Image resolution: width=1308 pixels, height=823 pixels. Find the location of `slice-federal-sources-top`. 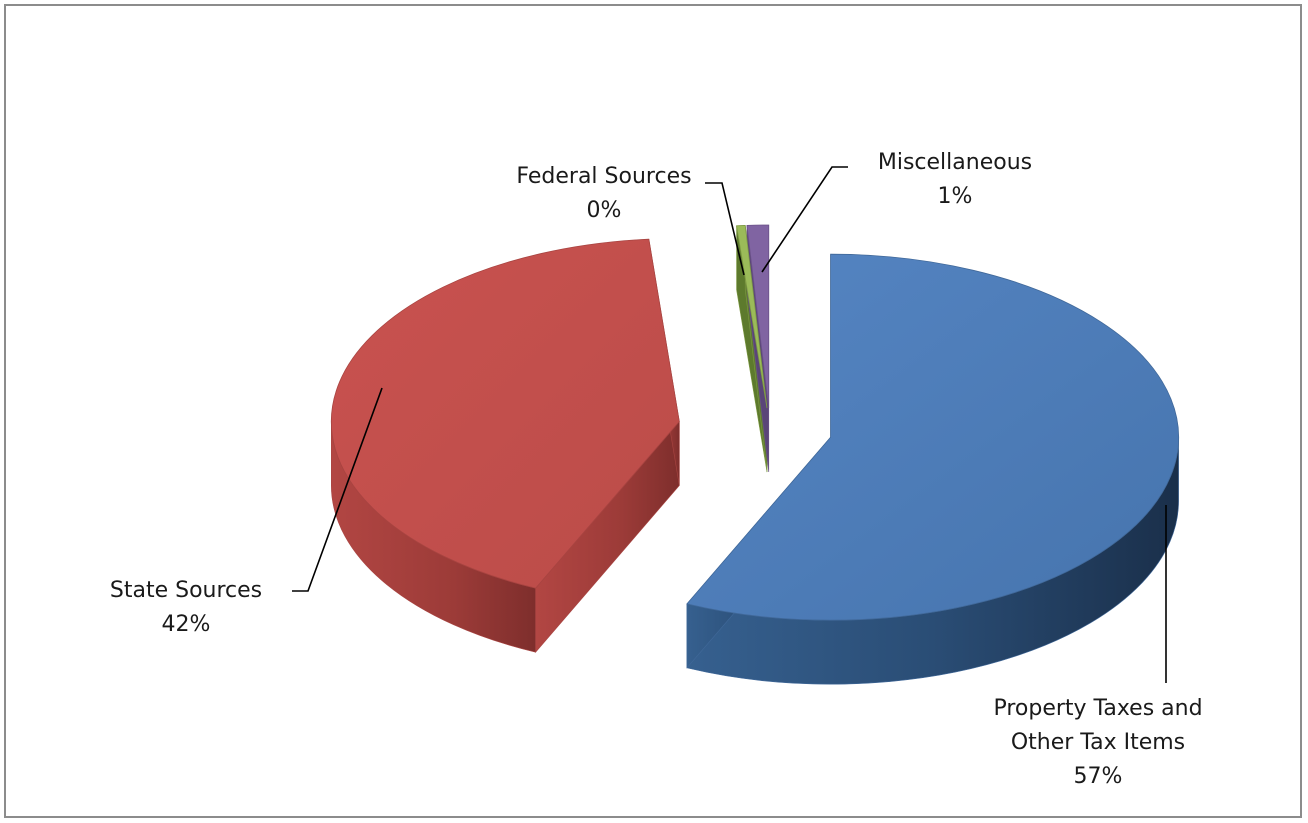

slice-federal-sources-top is located at coordinates (752, 317).